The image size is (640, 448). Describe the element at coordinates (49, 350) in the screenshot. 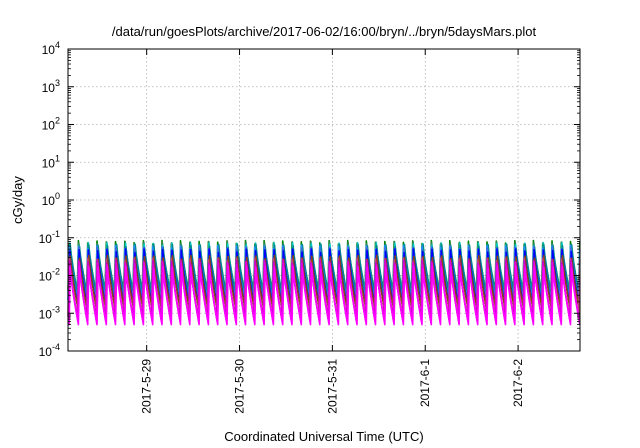

I see `y-tick-label: 10⁻⁴` at that location.